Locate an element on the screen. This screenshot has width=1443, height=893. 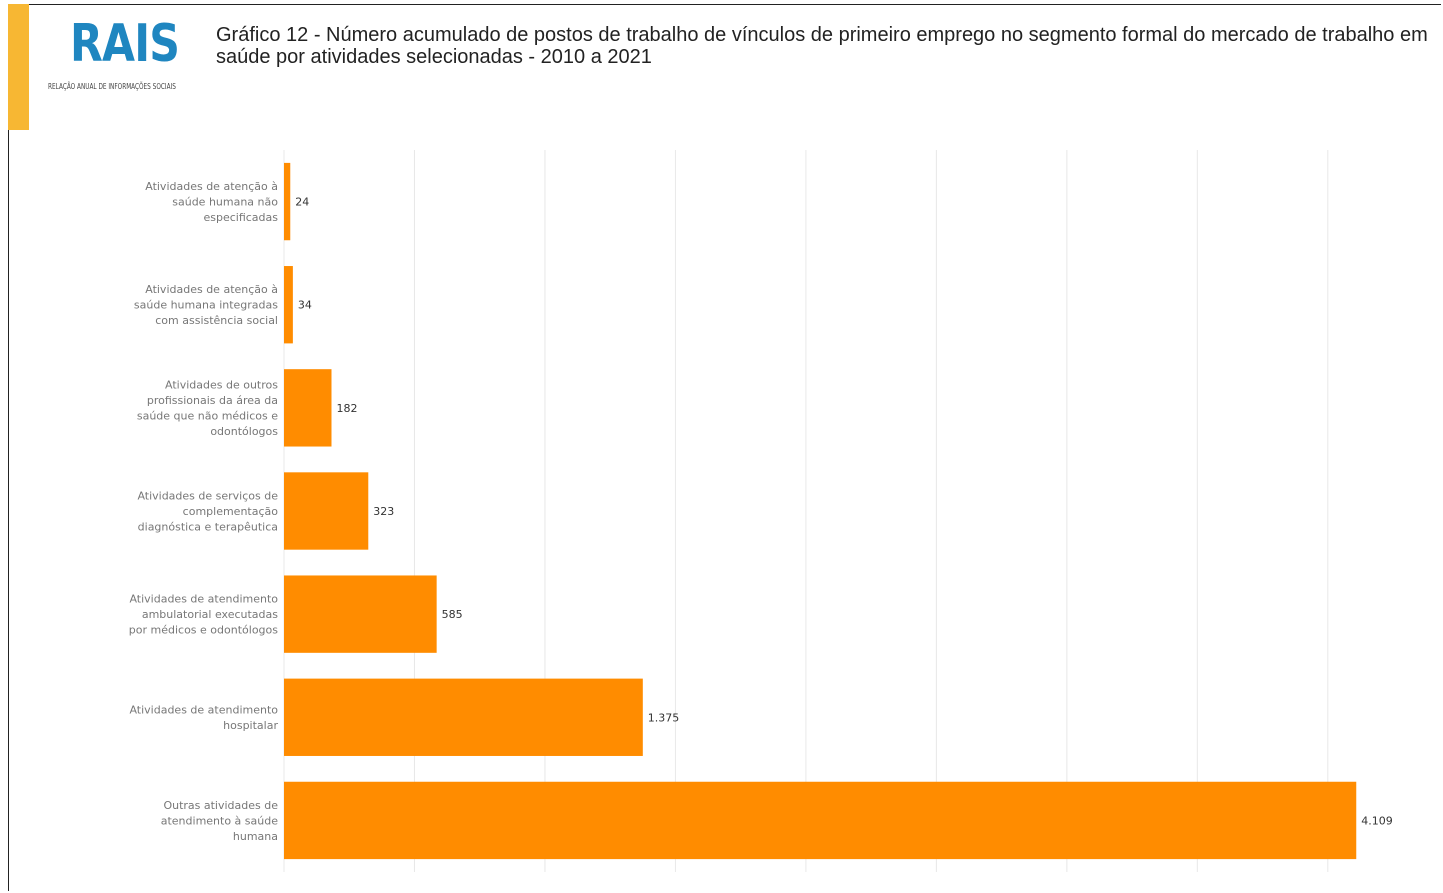
category-label-line: saúde humana integradas is located at coordinates (206, 305).